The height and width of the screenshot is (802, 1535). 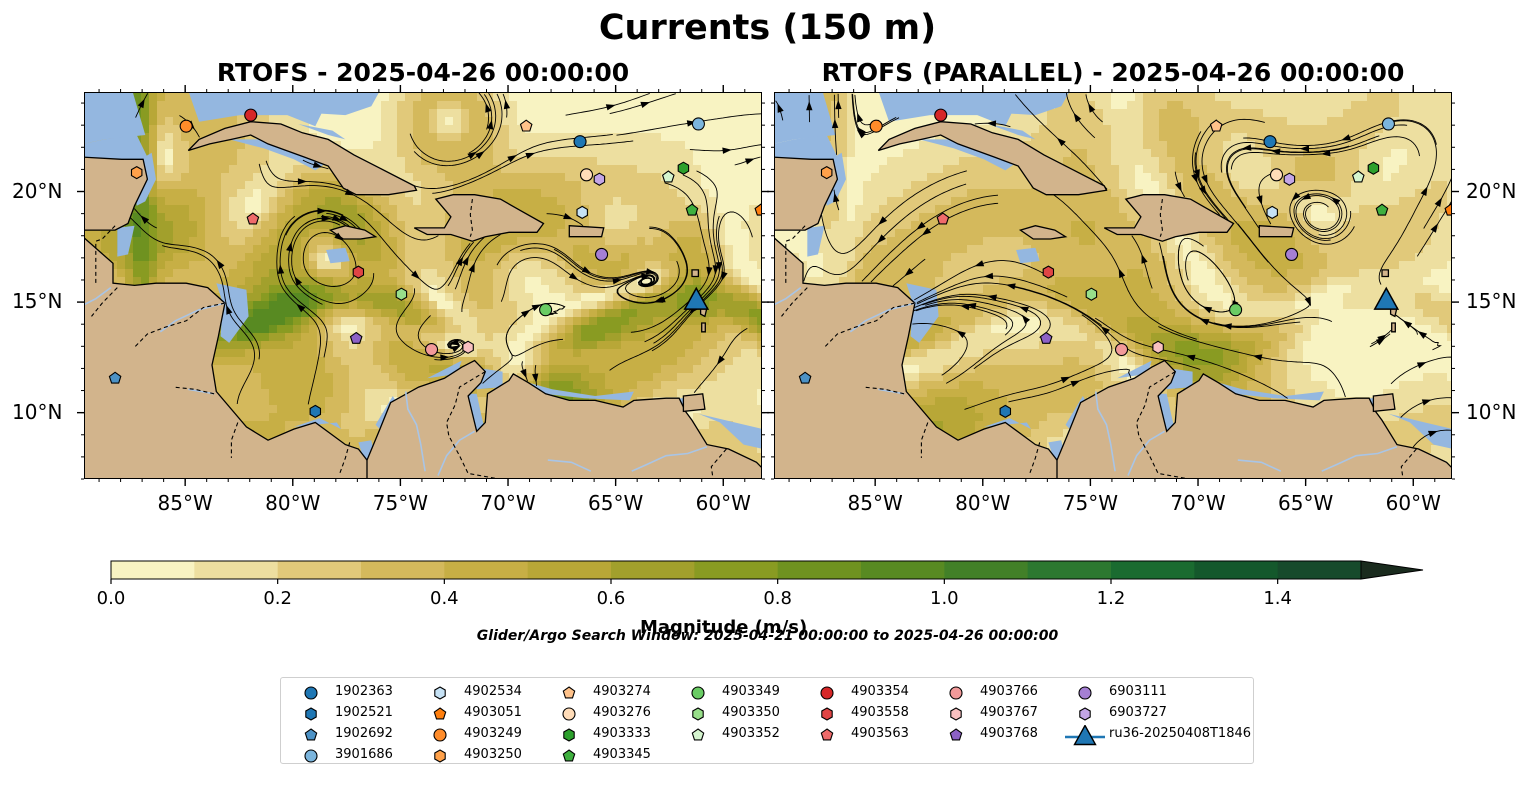 I want to click on y-tick-label-right: 20°N, so click(x=1491, y=190).